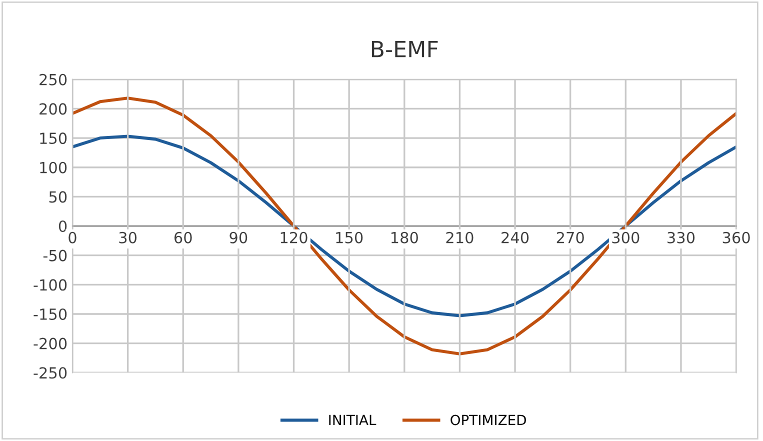 This screenshot has height=441, width=763. I want to click on y-tick-label: 50, so click(58, 197).